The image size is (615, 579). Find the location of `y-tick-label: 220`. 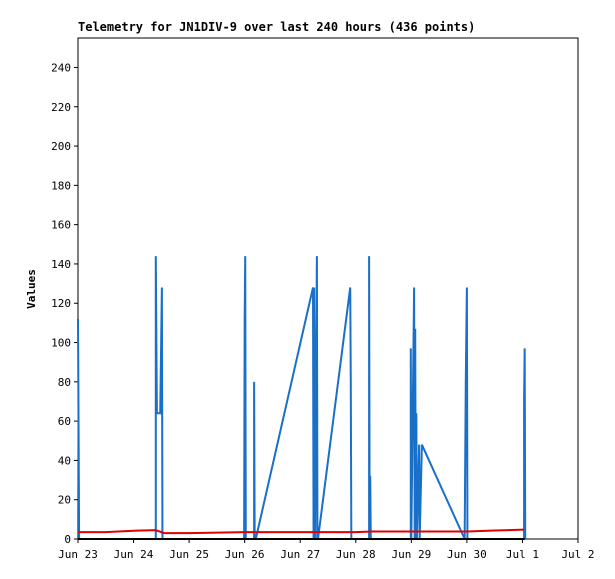

y-tick-label: 220 is located at coordinates (61, 107).